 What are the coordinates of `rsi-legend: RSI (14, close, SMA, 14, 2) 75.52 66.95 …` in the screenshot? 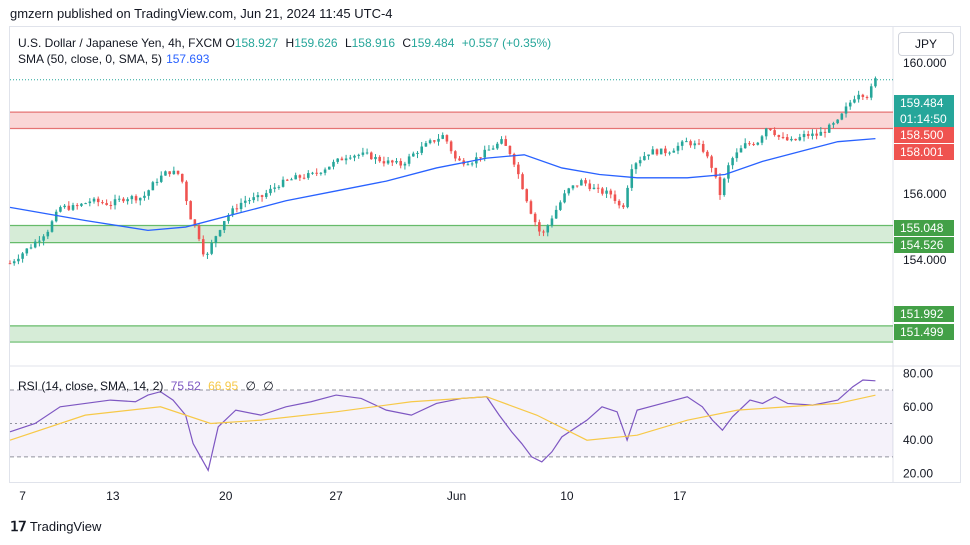 It's located at (146, 386).